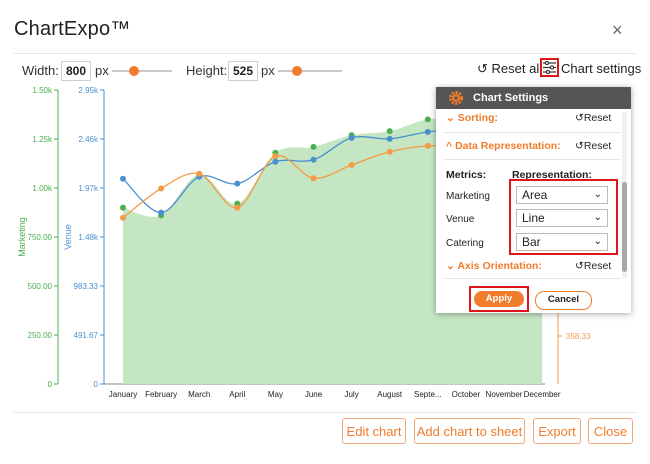 This screenshot has width=650, height=464. What do you see at coordinates (535, 195) in the screenshot?
I see `select-value: Area` at bounding box center [535, 195].